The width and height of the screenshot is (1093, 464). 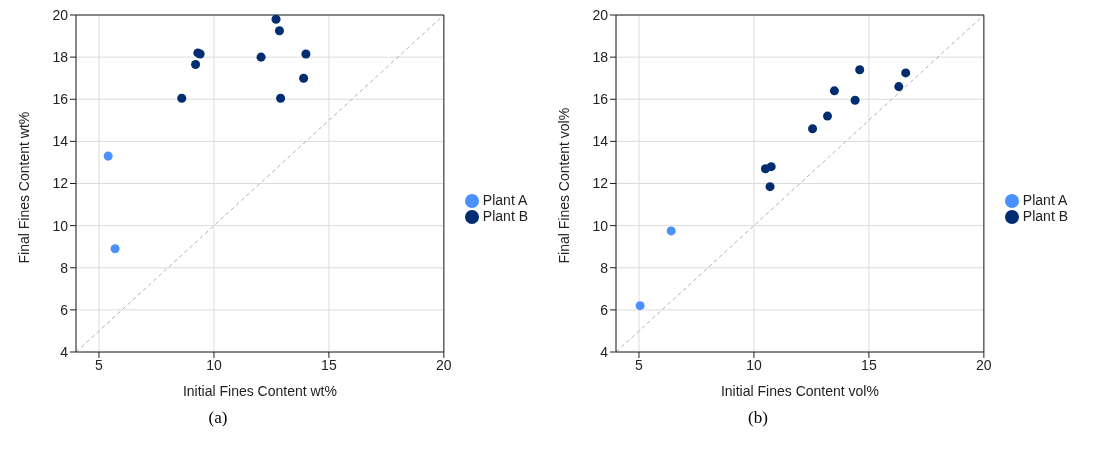 I want to click on text: (a), so click(x=218, y=418).